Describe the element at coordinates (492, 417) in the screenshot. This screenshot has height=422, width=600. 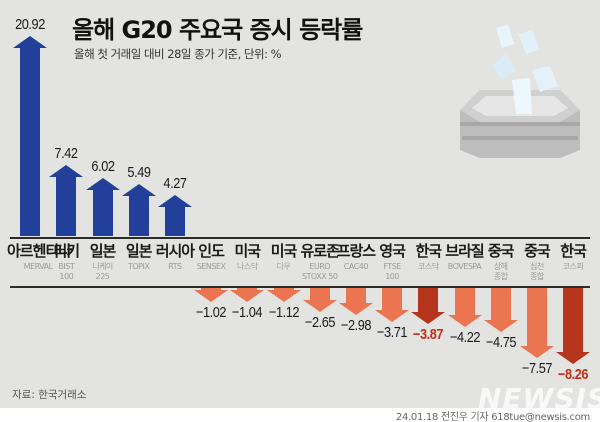
I see `credit-line: 24.01.18 전진우 기자 618tue@newsis.com` at that location.